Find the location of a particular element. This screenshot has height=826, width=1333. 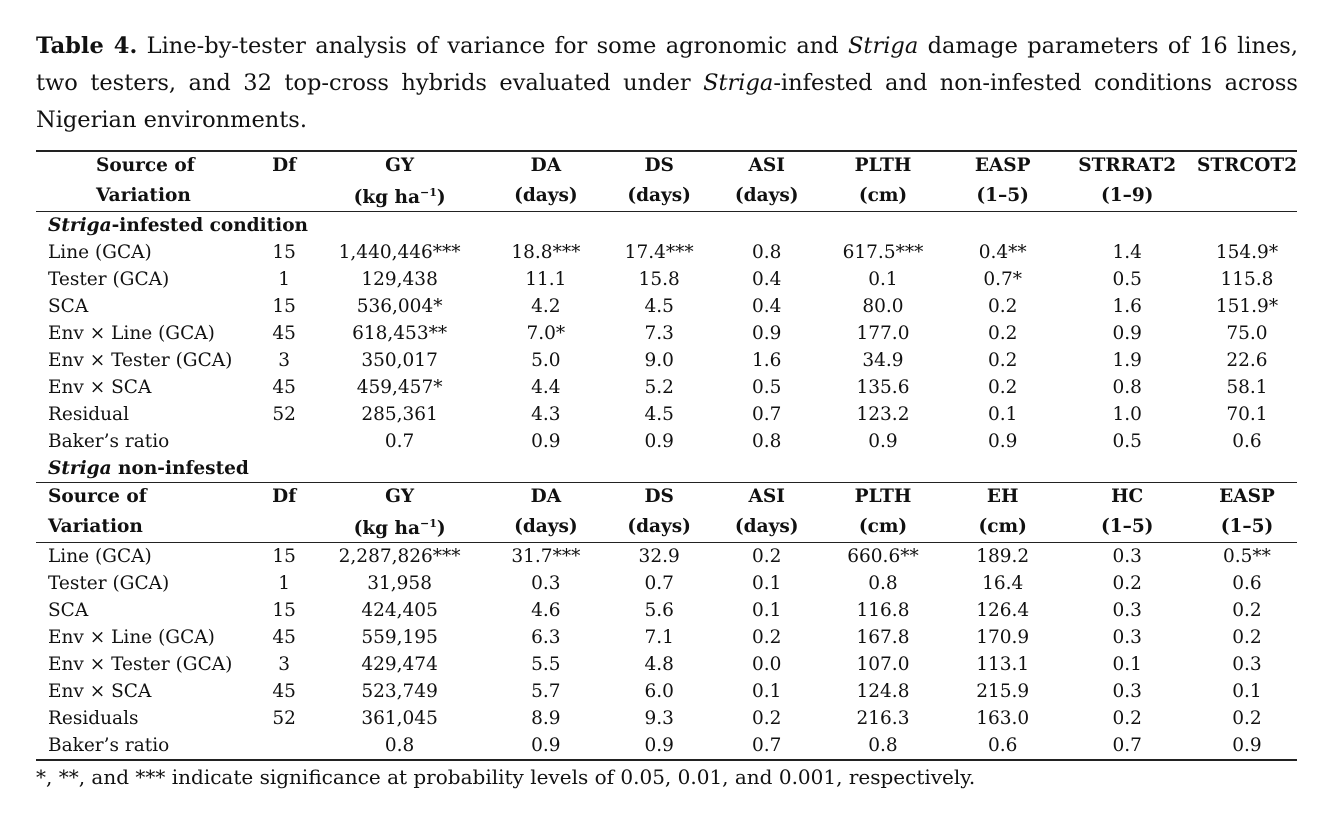

table-cell: 167.8 is located at coordinates (883, 638).